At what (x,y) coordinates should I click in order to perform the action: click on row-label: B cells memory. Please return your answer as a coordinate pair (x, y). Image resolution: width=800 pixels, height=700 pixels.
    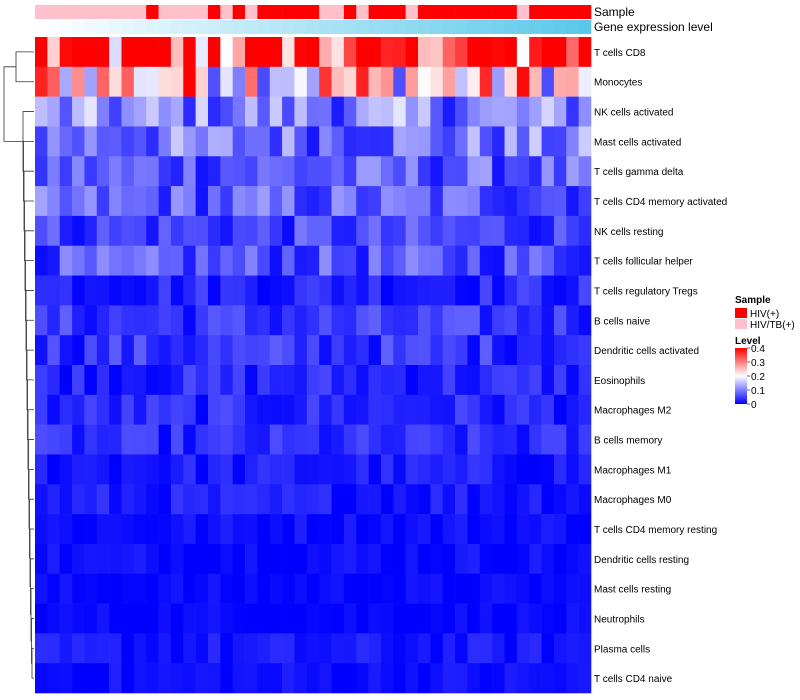
    Looking at the image, I should click on (628, 441).